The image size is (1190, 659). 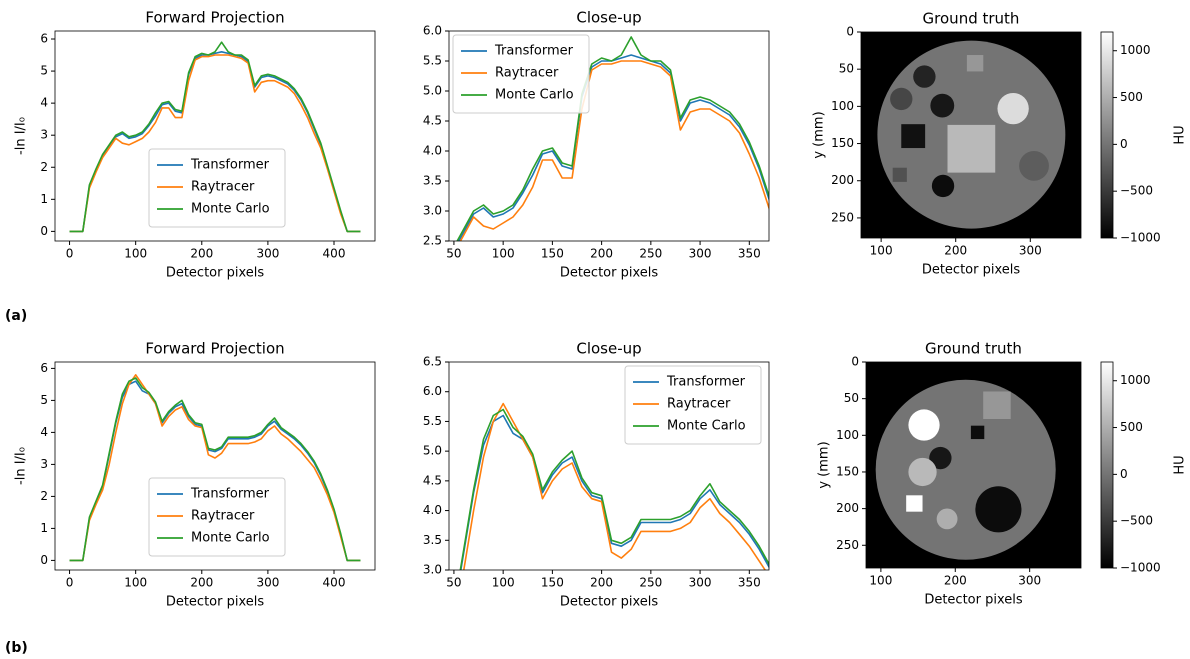 I want to click on y-tick-label: 5.0, so click(x=432, y=451).